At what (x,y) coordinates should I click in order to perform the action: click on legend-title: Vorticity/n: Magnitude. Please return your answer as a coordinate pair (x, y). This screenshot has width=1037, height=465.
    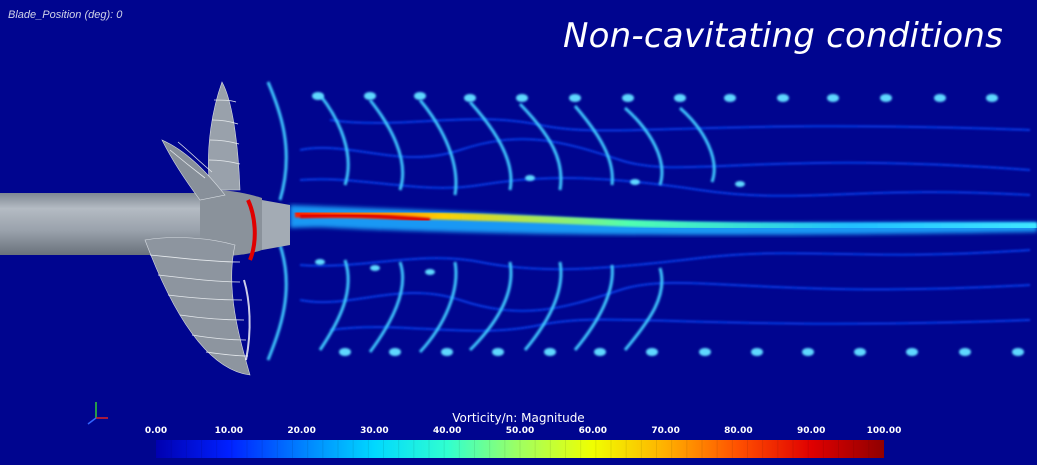
    Looking at the image, I should click on (518, 418).